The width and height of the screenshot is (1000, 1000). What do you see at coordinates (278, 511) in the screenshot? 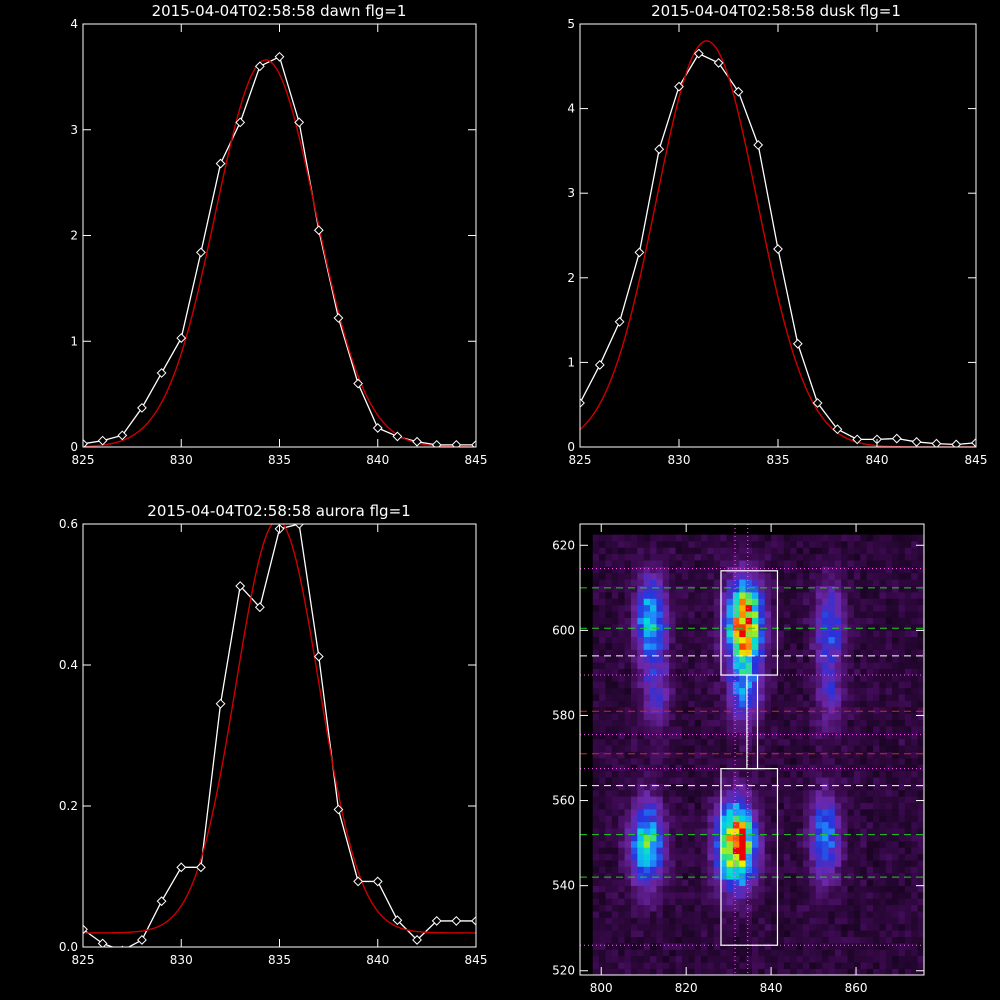
I see `panel-aurora-title: 2015-04-04T02:58:58 aurora flg=1` at bounding box center [278, 511].